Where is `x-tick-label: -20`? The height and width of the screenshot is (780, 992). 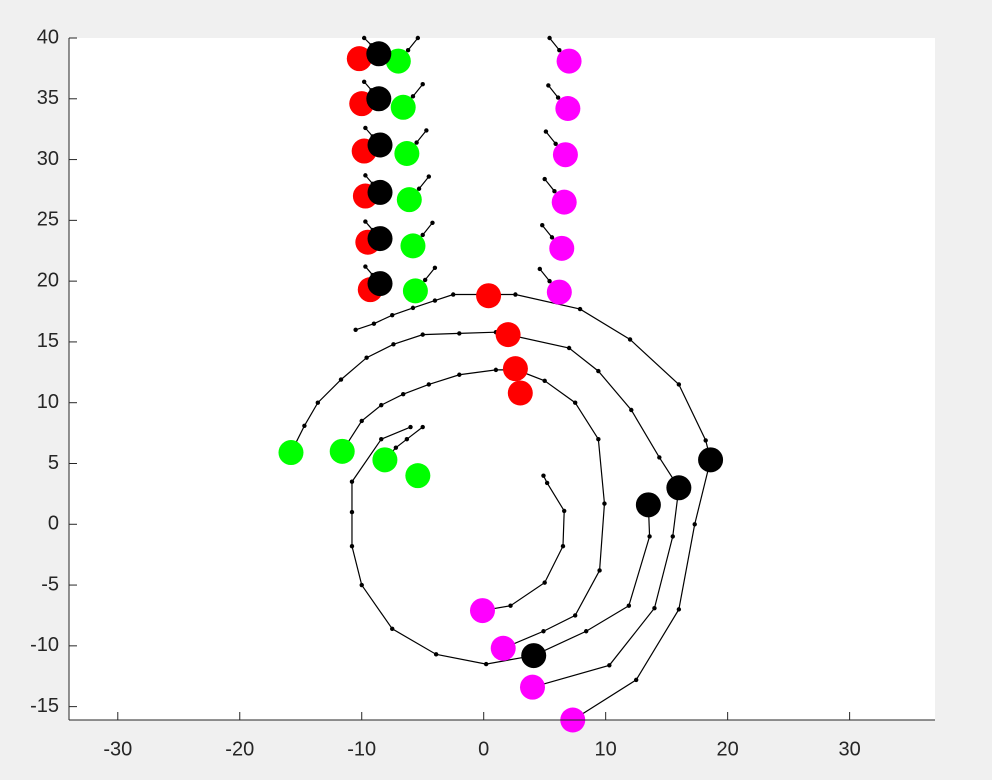
x-tick-label: -20 is located at coordinates (239, 749).